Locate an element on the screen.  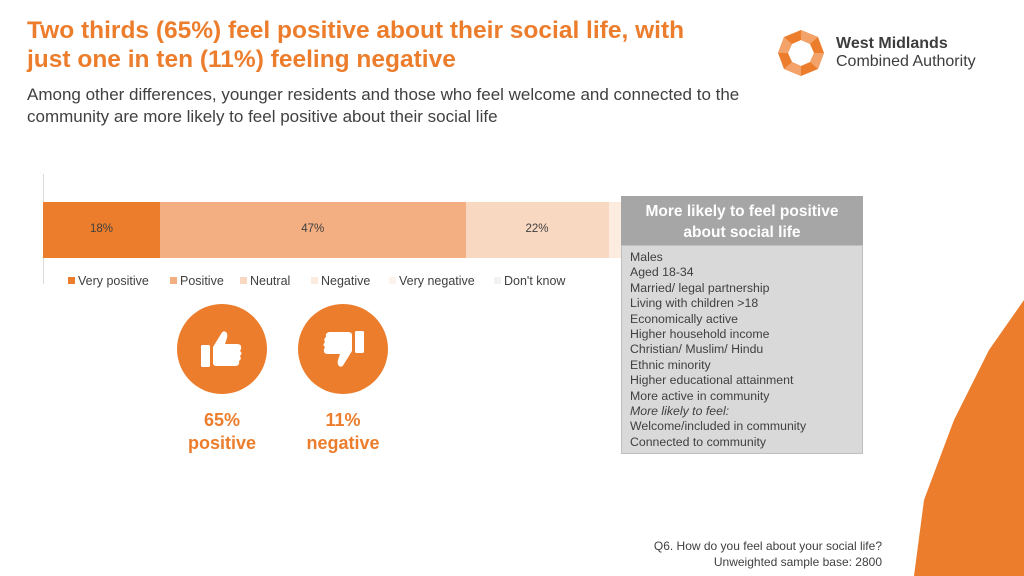
thumbs-up-badge is located at coordinates (222, 349).